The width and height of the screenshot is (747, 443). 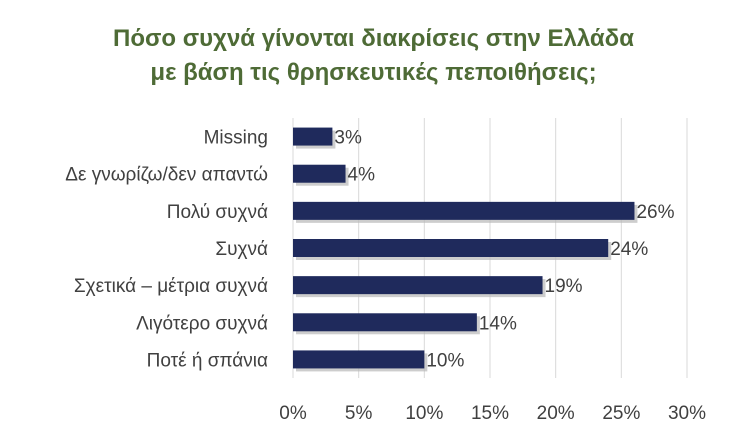 I want to click on category-label: Missing, so click(x=236, y=138).